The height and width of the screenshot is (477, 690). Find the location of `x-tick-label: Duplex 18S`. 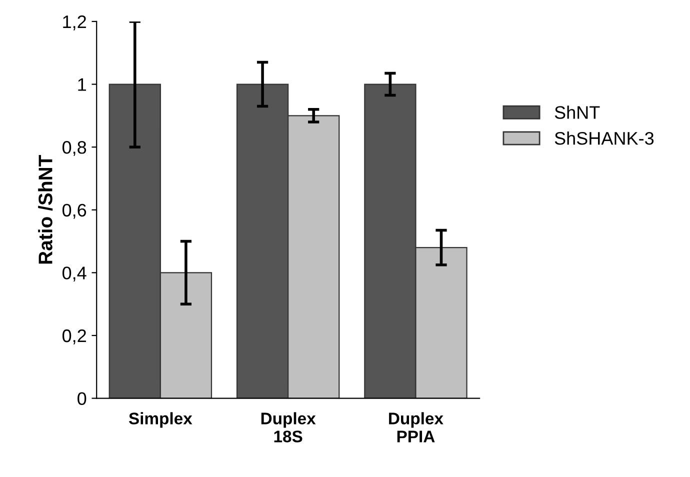

x-tick-label: Duplex 18S is located at coordinates (288, 427).